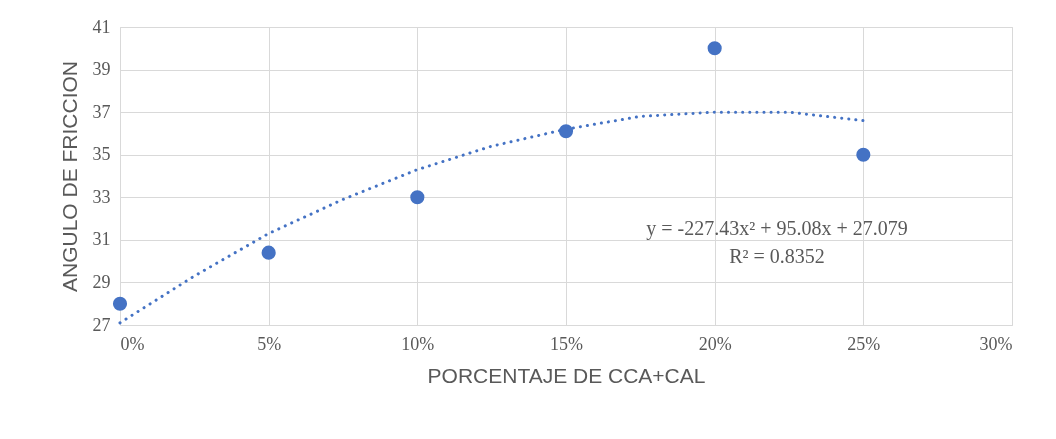 The image size is (1056, 439). Describe the element at coordinates (101, 154) in the screenshot. I see `y-tick-label: 35` at that location.